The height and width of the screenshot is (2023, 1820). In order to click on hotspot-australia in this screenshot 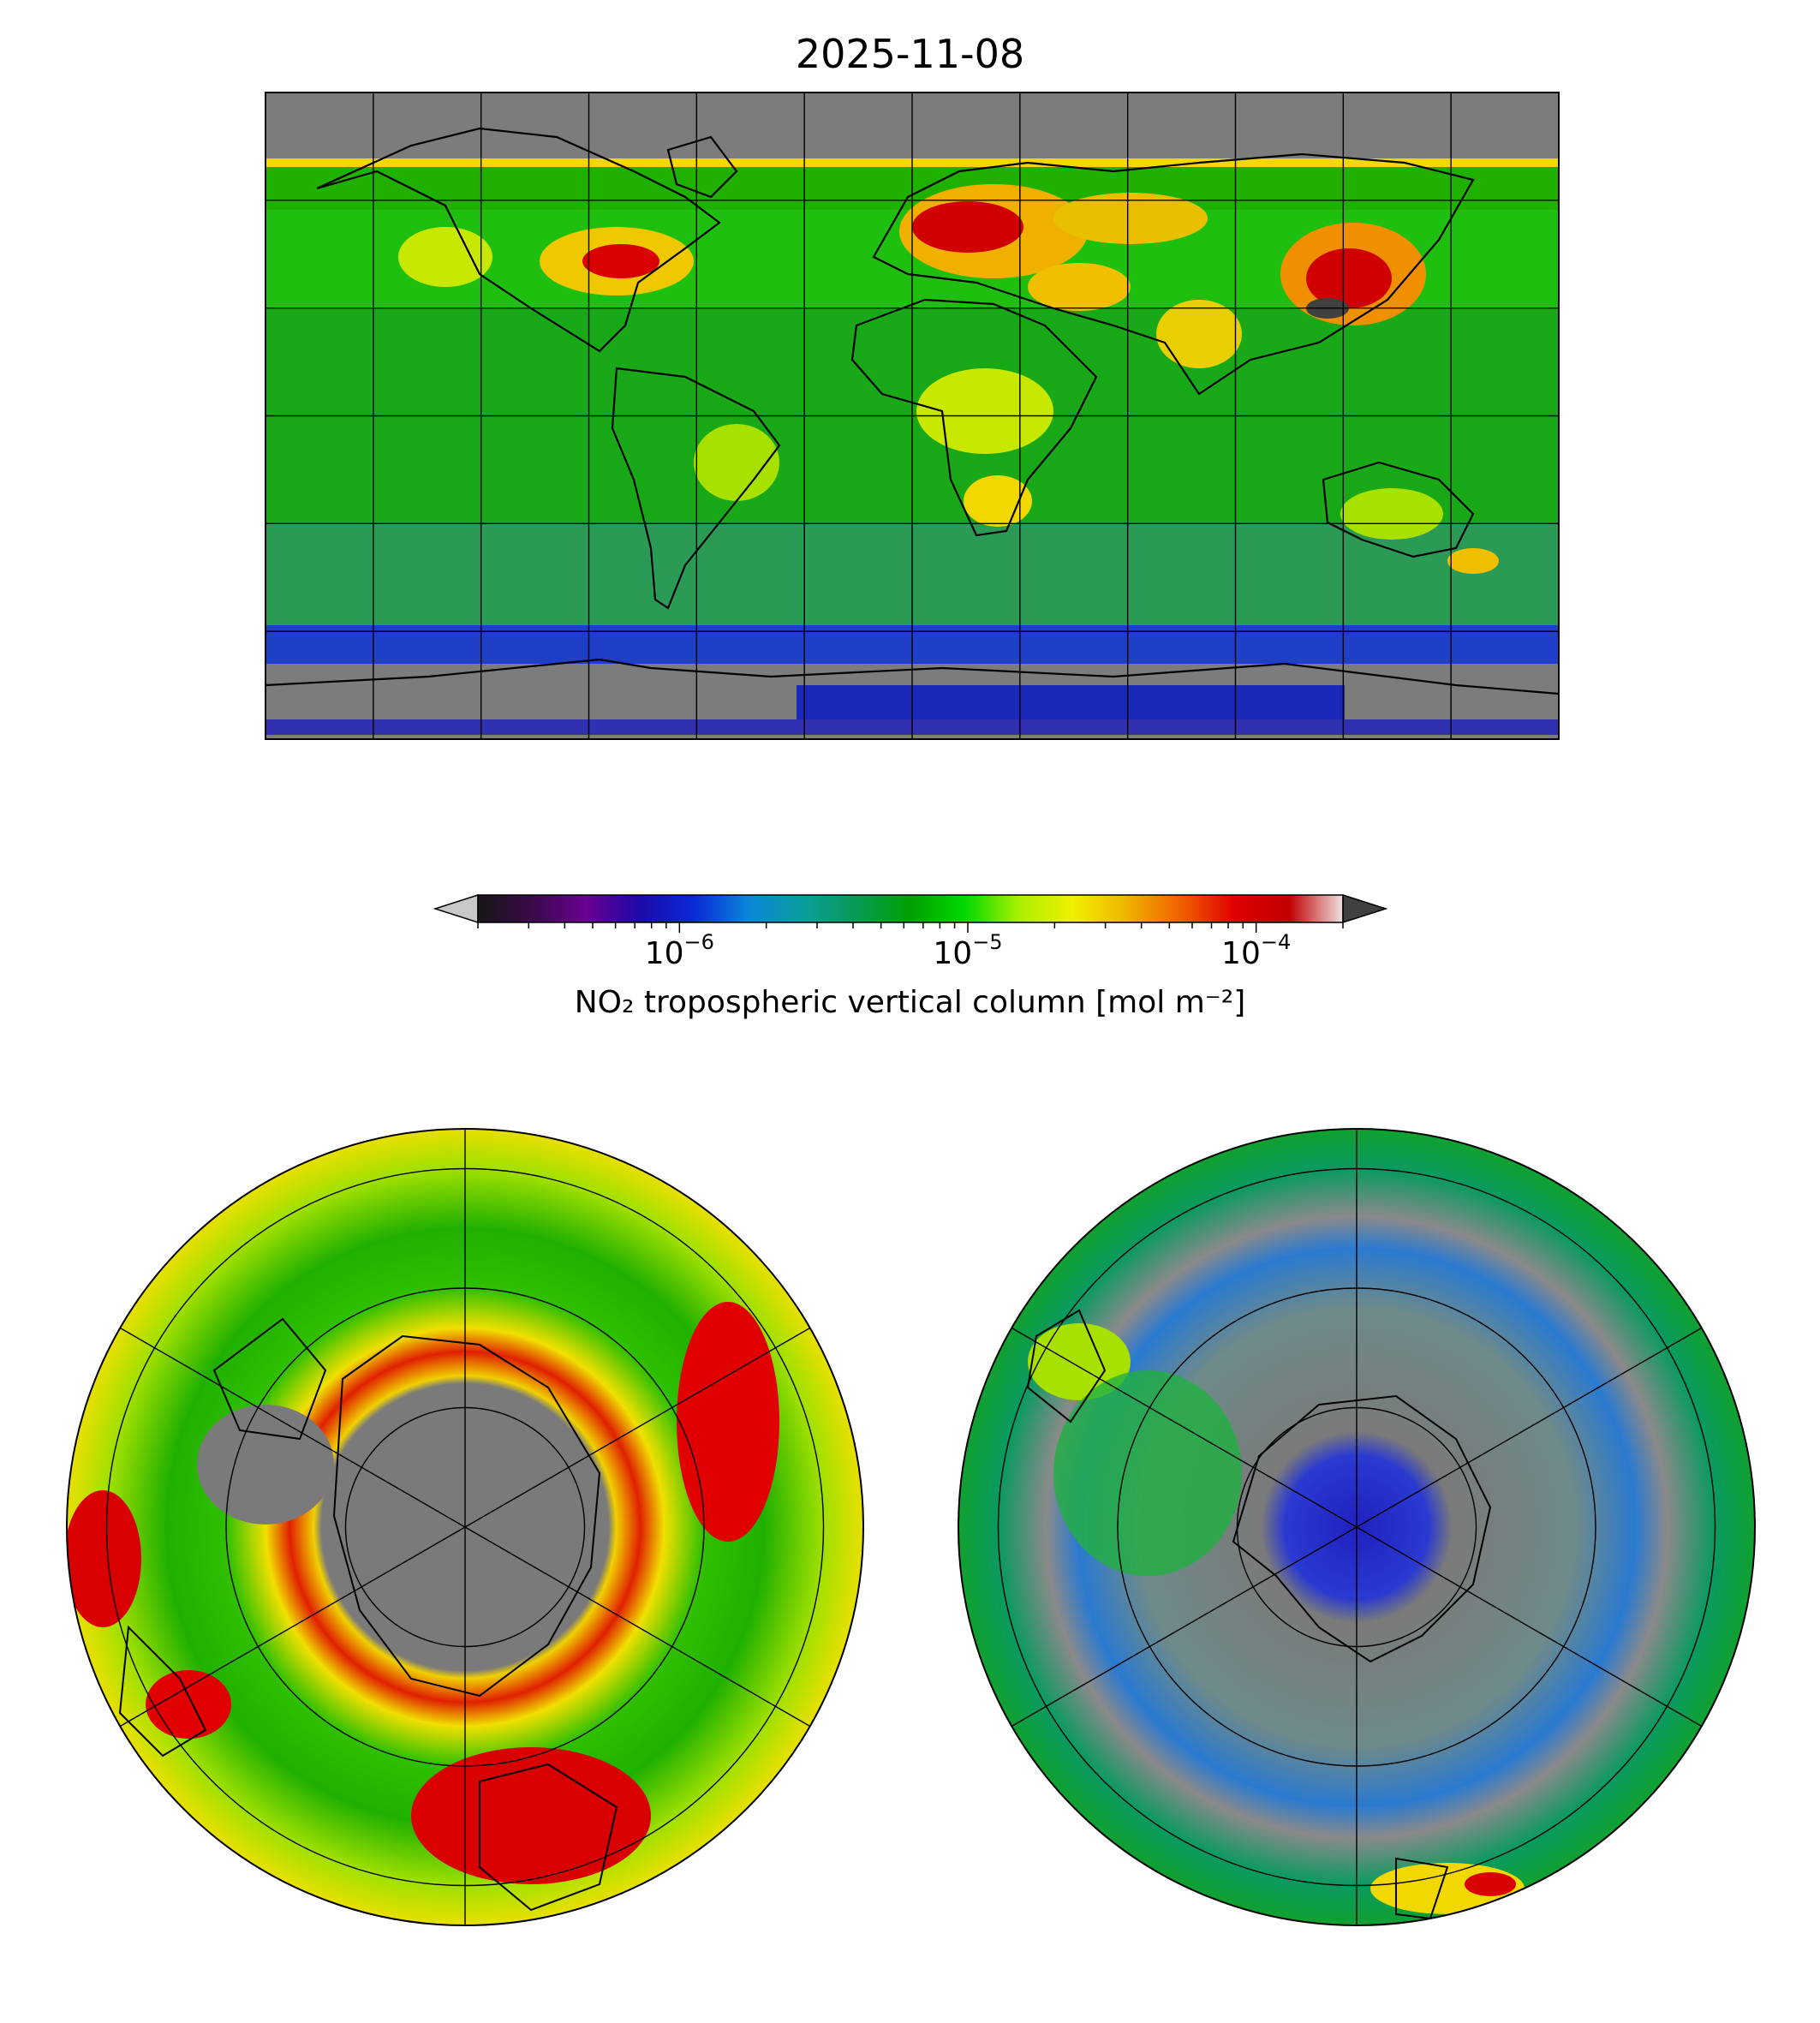, I will do `click(1392, 514)`.